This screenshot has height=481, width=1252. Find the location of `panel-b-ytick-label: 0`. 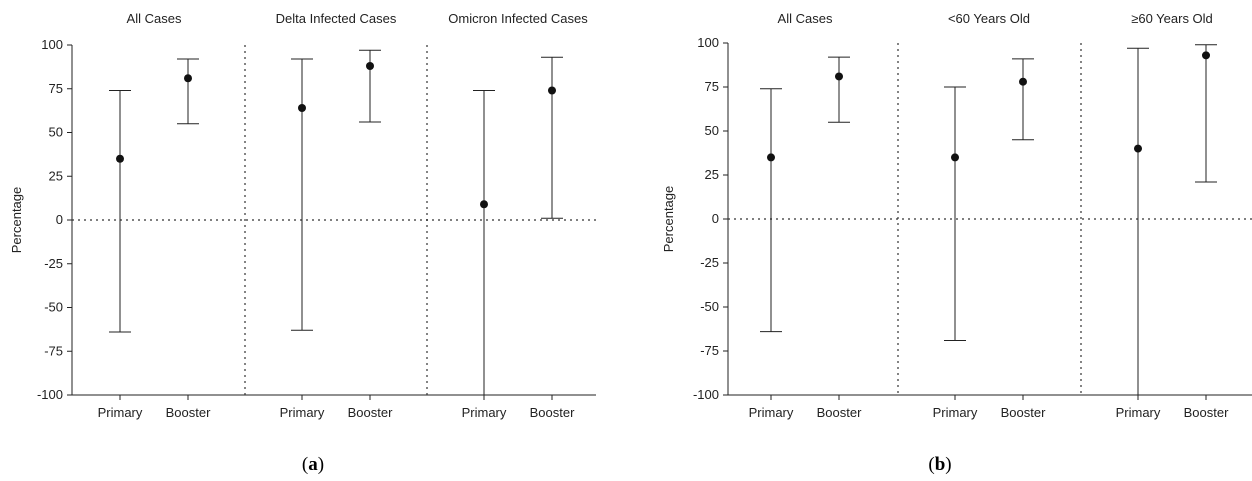

panel-b-ytick-label: 0 is located at coordinates (715, 218).